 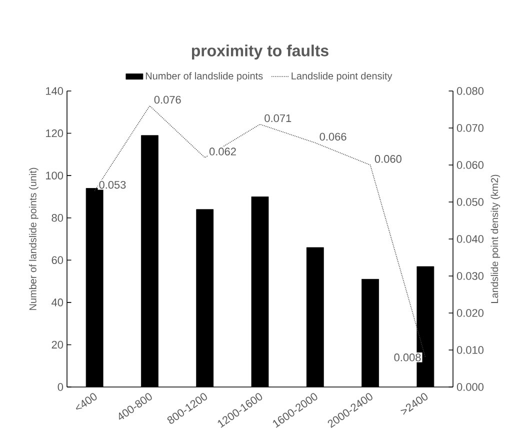 I want to click on y-tick-label: 20, so click(x=58, y=344).